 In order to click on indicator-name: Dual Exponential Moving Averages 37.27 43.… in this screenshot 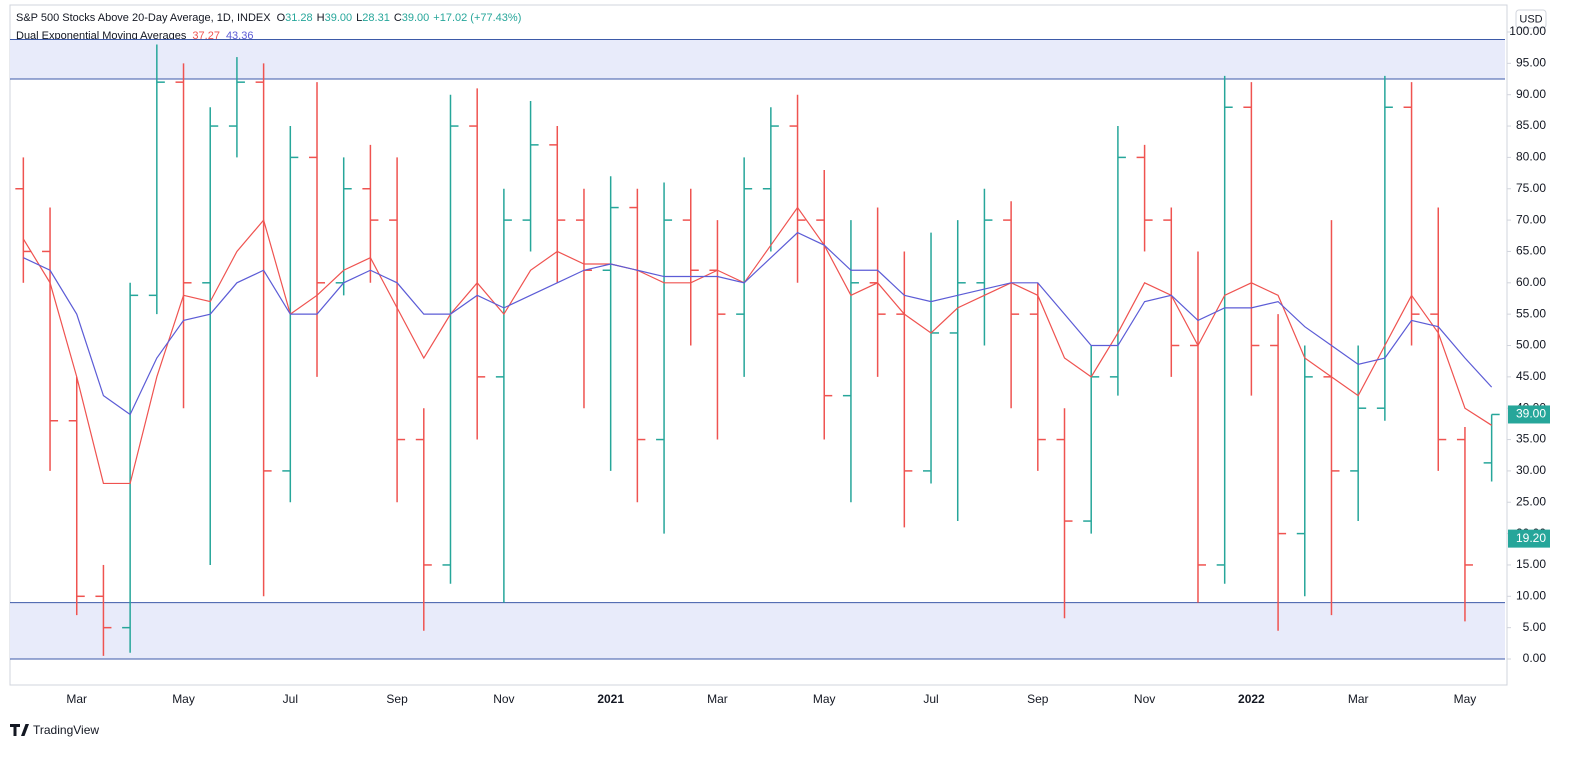, I will do `click(134, 36)`.